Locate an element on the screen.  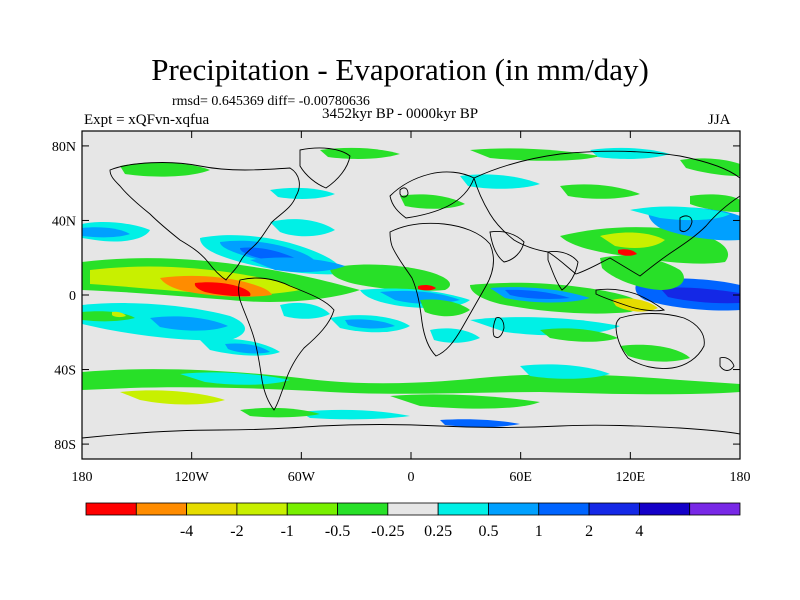
colorbar-label: -4 is located at coordinates (186, 531).